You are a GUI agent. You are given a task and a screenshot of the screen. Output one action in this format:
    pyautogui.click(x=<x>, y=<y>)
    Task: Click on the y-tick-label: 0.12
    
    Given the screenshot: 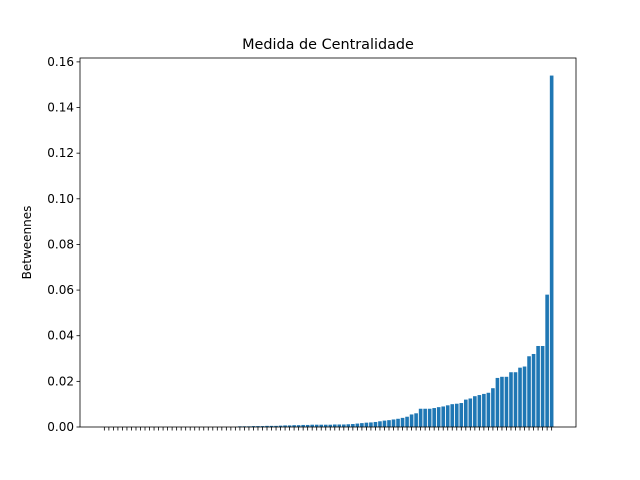 What is the action you would take?
    pyautogui.click(x=60, y=153)
    